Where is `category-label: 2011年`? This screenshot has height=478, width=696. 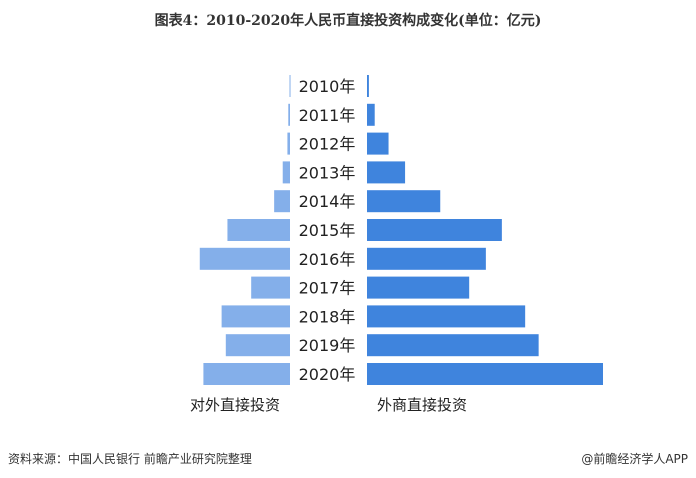
category-label: 2011年 is located at coordinates (327, 115).